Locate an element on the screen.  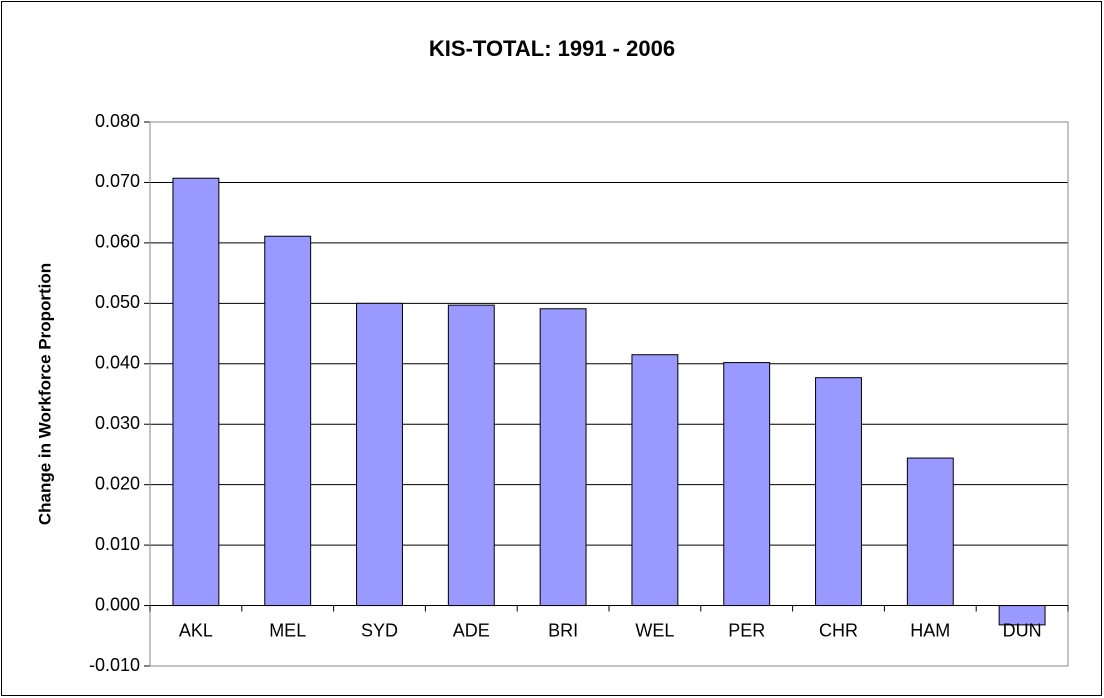
y-tick-label: 0.050 is located at coordinates (117, 302).